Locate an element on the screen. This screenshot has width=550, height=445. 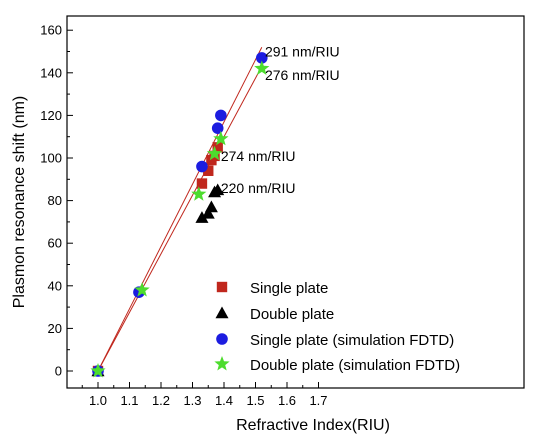
y-tick-label: 120 is located at coordinates (51, 115).